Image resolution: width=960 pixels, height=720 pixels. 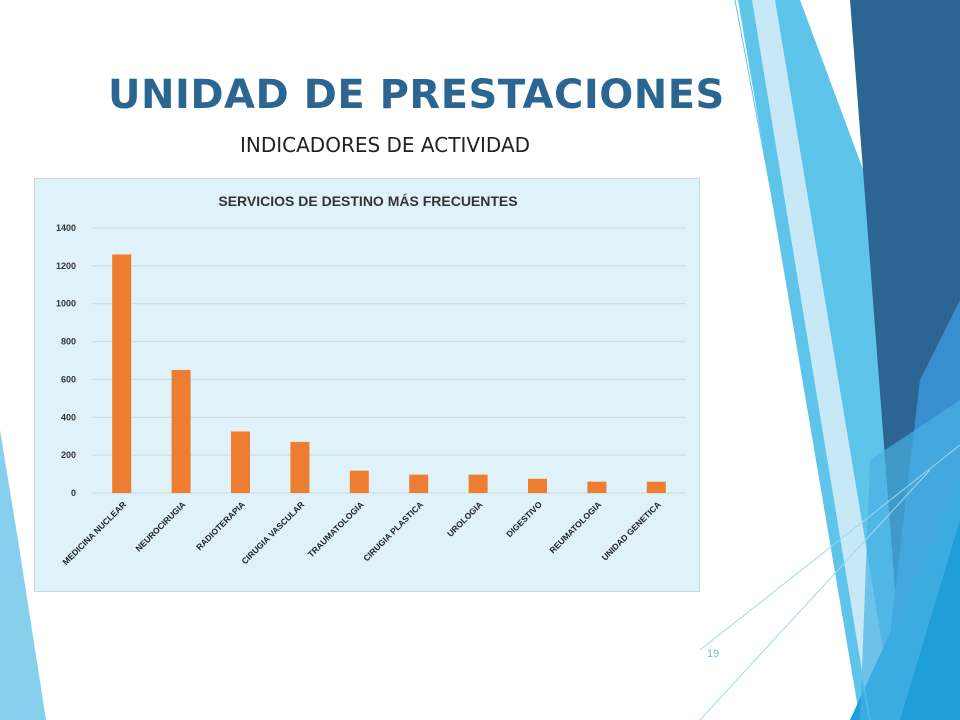 What do you see at coordinates (393, 531) in the screenshot?
I see `x-tick-label: CIRUGIA PLASTICA` at bounding box center [393, 531].